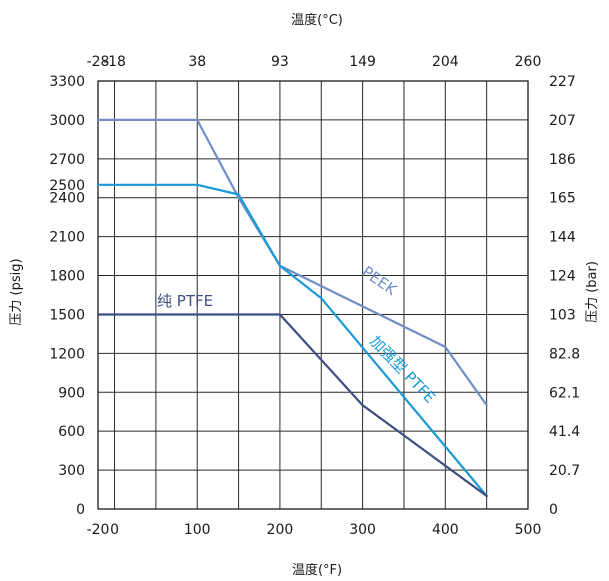  What do you see at coordinates (67, 186) in the screenshot?
I see `y-tick-label: 2500` at bounding box center [67, 186].